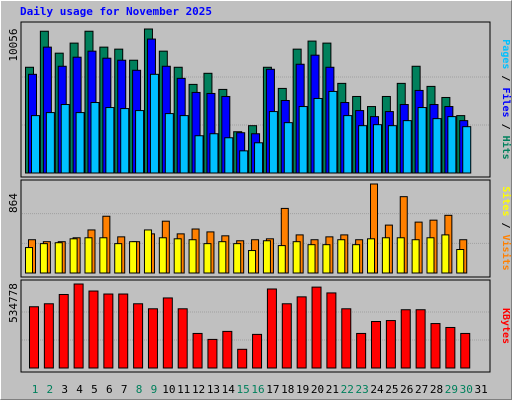 This screenshot has width=512, height=400. I want to click on x-tick-label: 2, so click(50, 389).